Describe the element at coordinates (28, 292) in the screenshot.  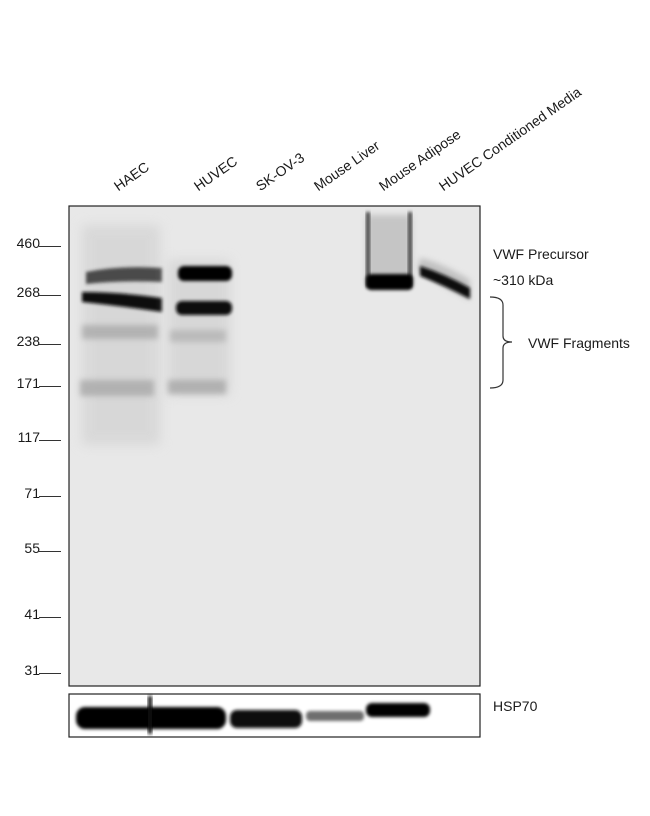
I see `marker-label-268: 268` at that location.